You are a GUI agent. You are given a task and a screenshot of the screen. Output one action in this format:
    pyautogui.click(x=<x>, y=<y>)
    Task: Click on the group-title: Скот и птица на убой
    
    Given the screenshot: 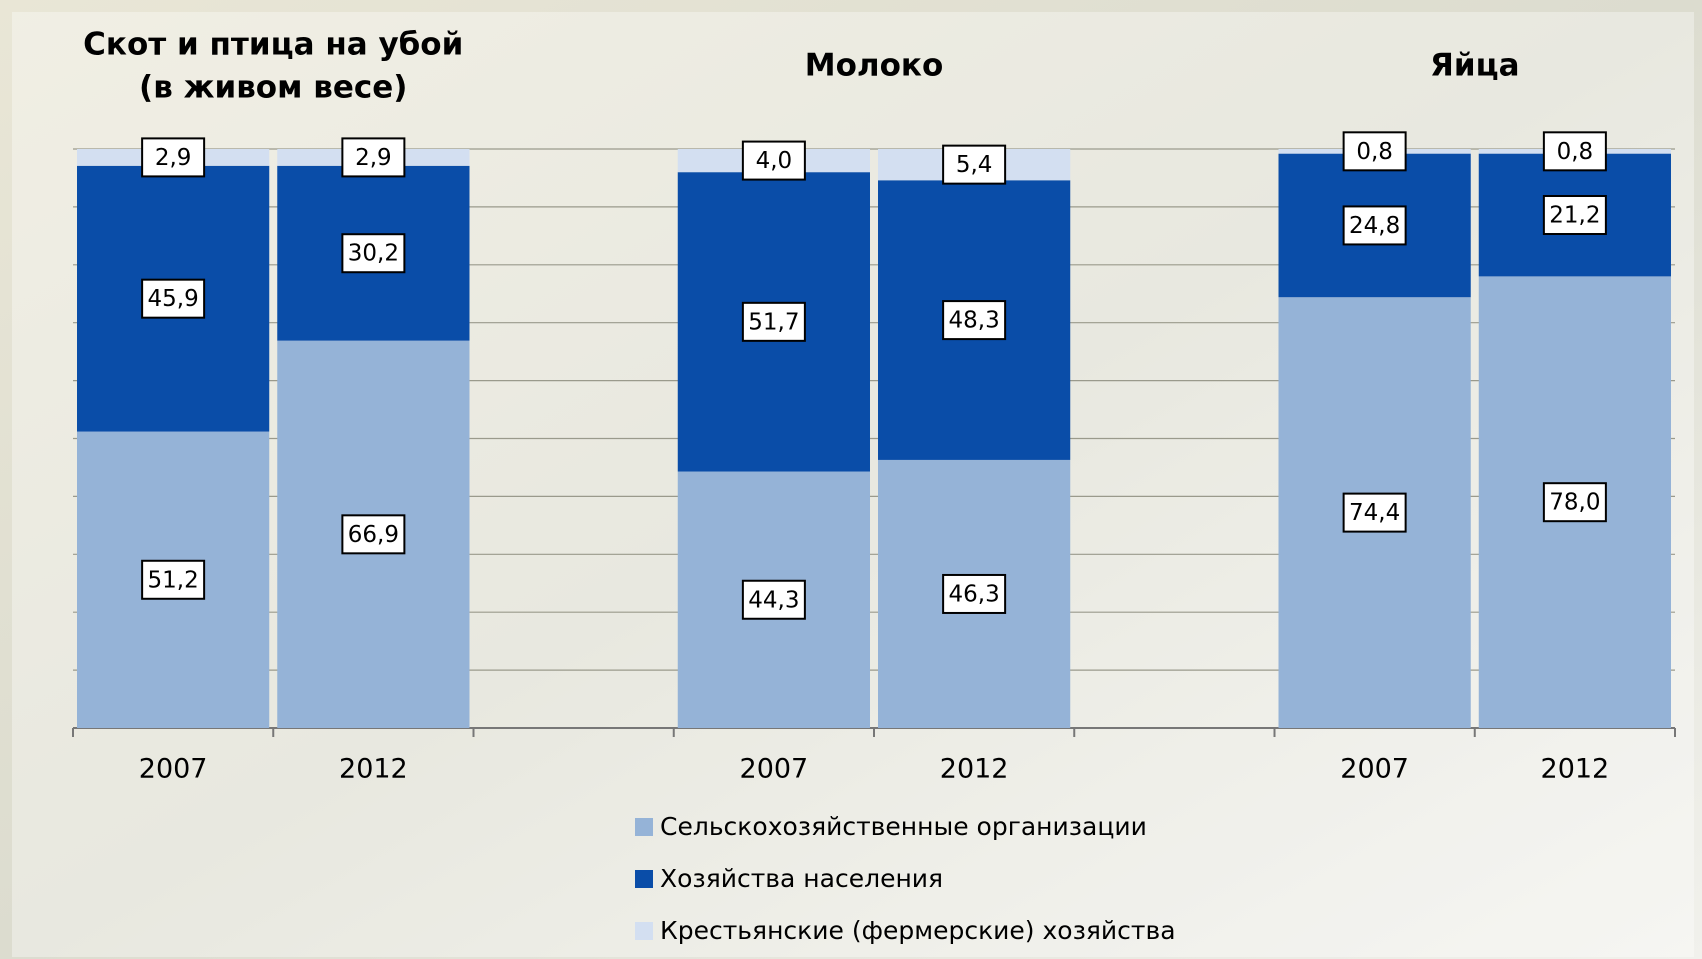 What is the action you would take?
    pyautogui.click(x=273, y=45)
    